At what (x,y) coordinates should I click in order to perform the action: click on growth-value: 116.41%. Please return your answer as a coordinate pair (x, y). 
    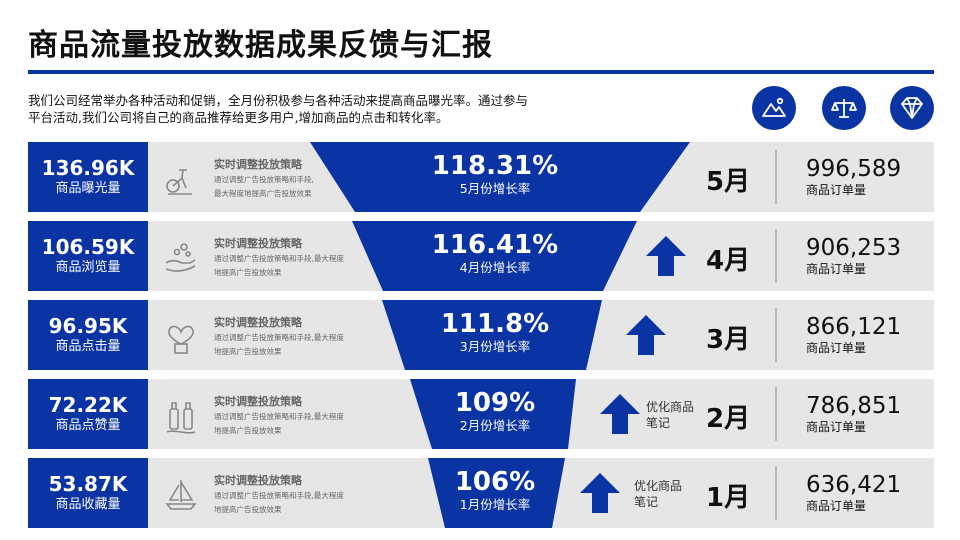
    Looking at the image, I should click on (495, 245).